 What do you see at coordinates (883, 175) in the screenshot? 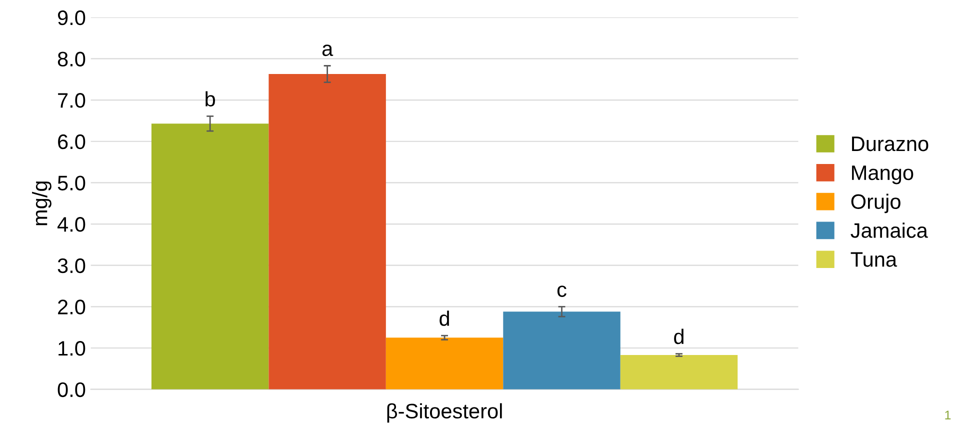
I see `legend-label: Mango` at bounding box center [883, 175].